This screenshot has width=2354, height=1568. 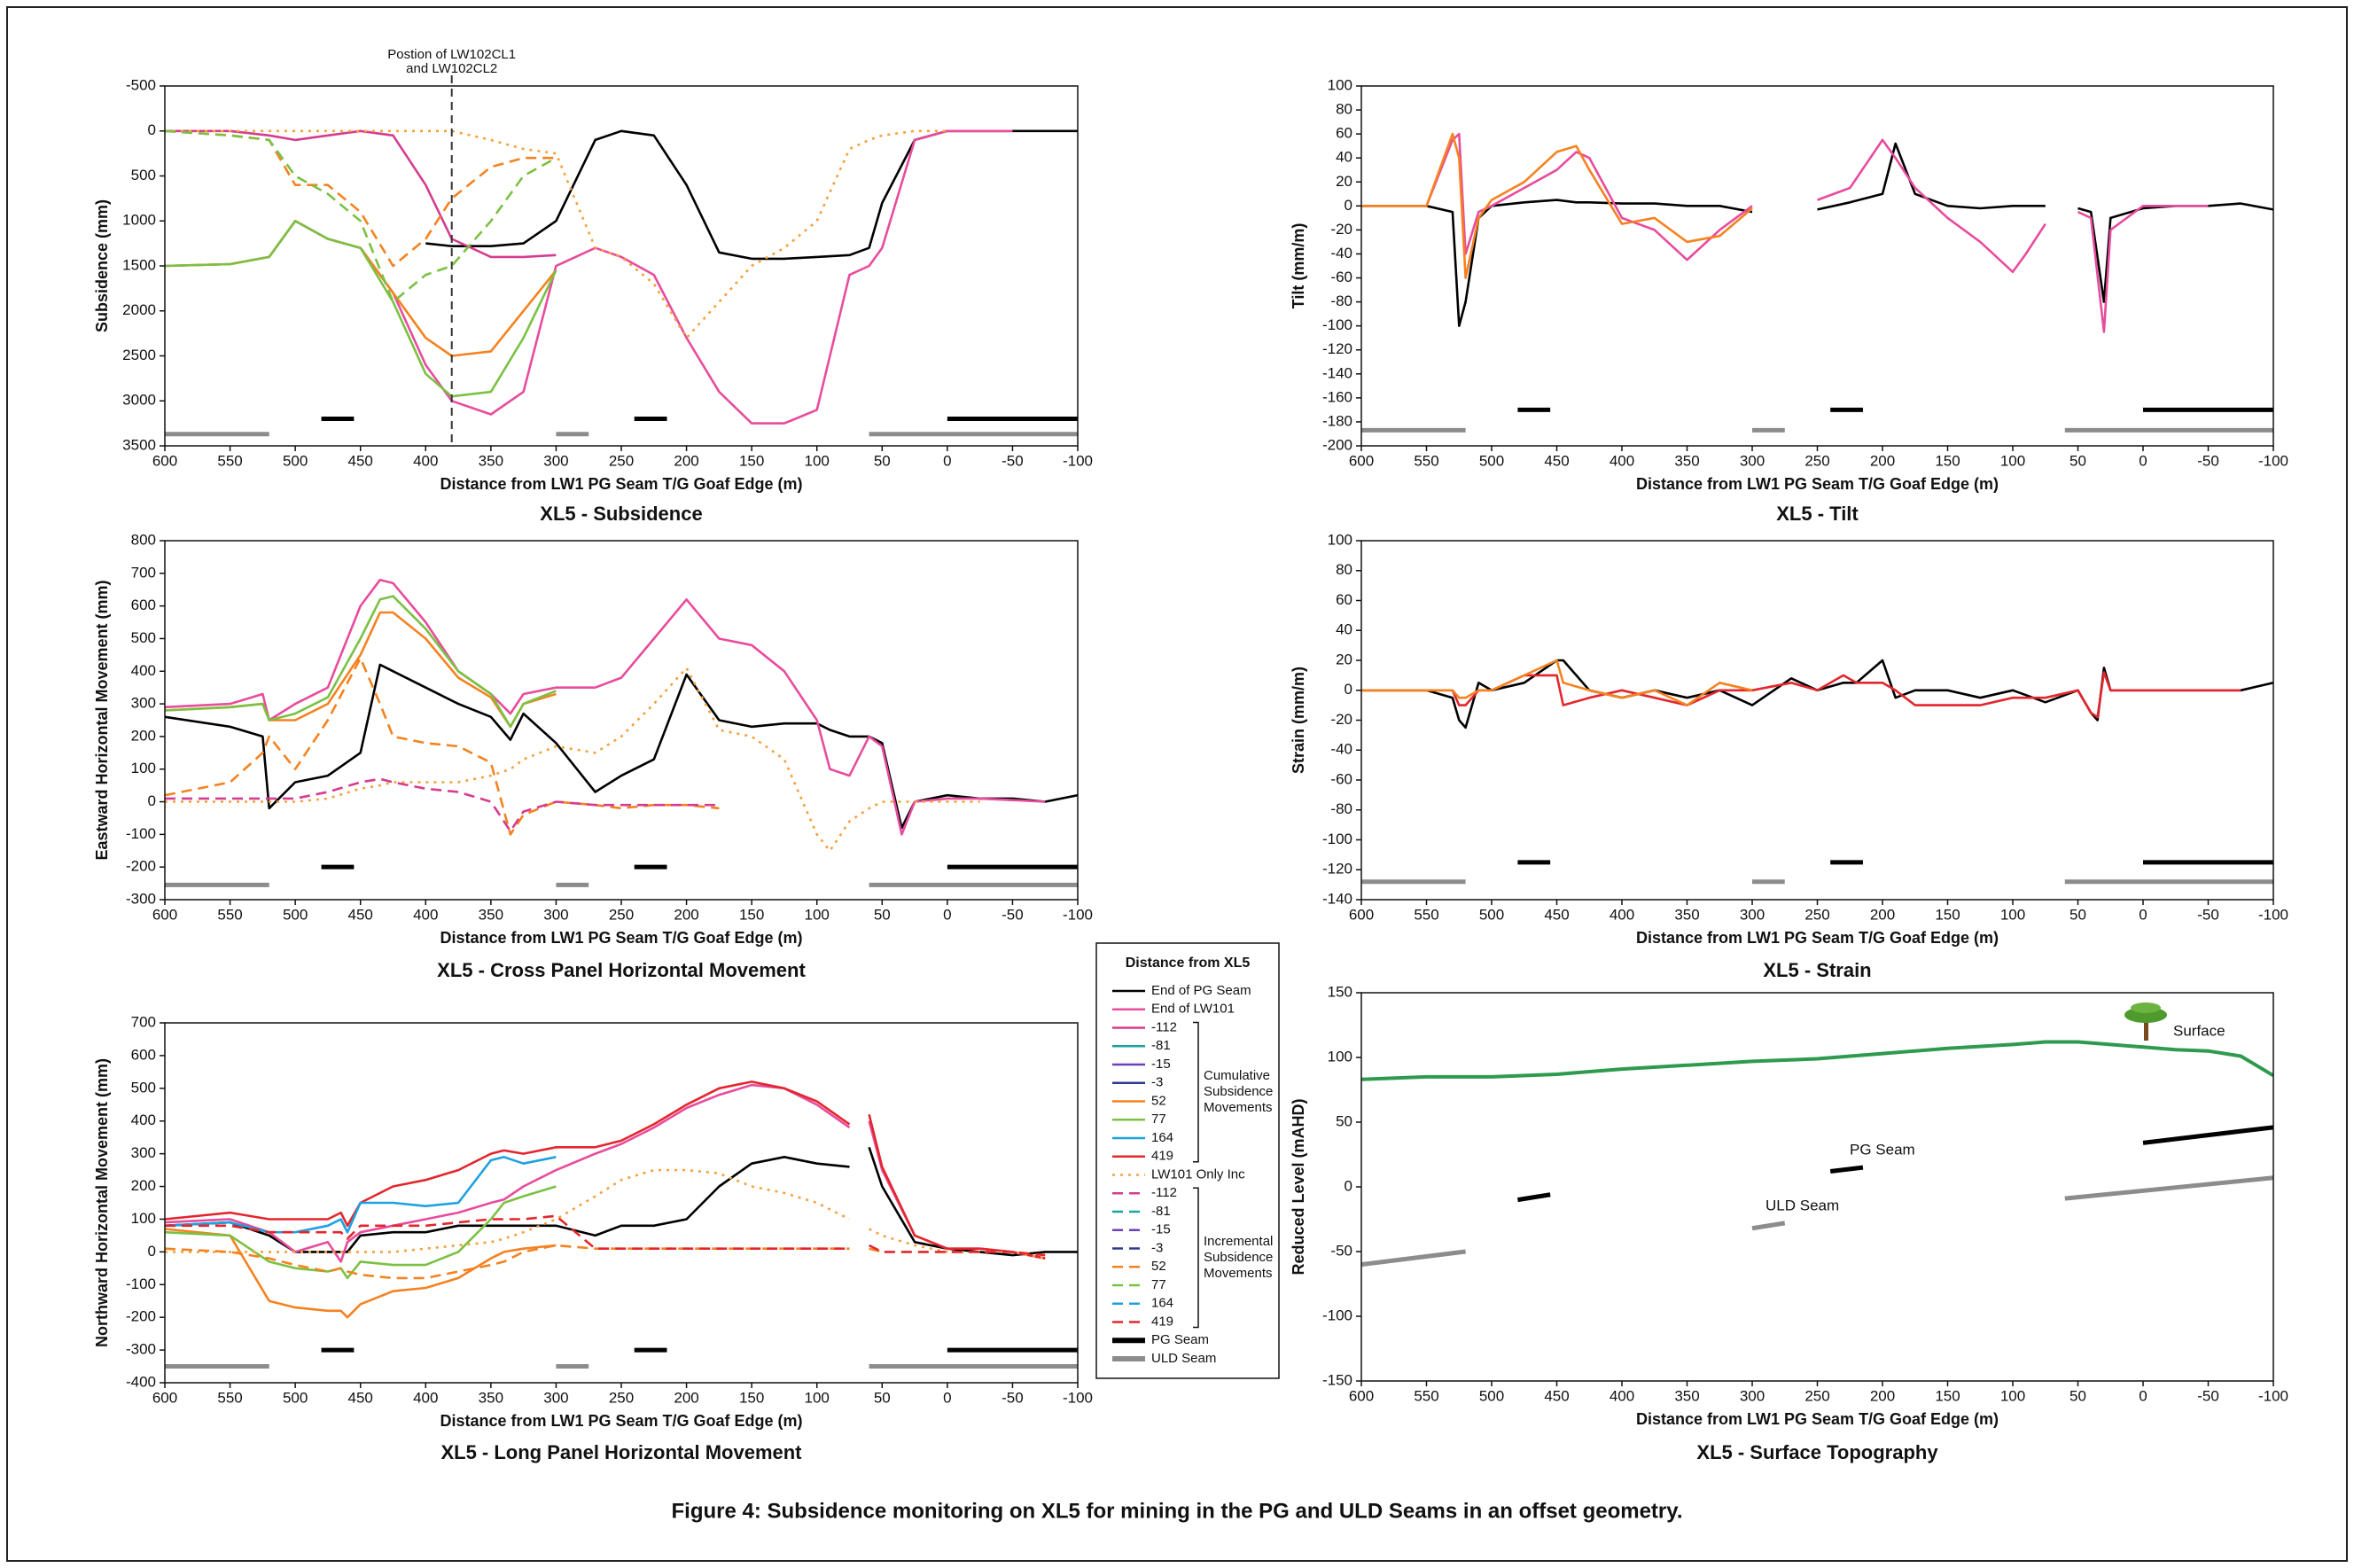 I want to click on y-tick-label: 3000, so click(x=139, y=400).